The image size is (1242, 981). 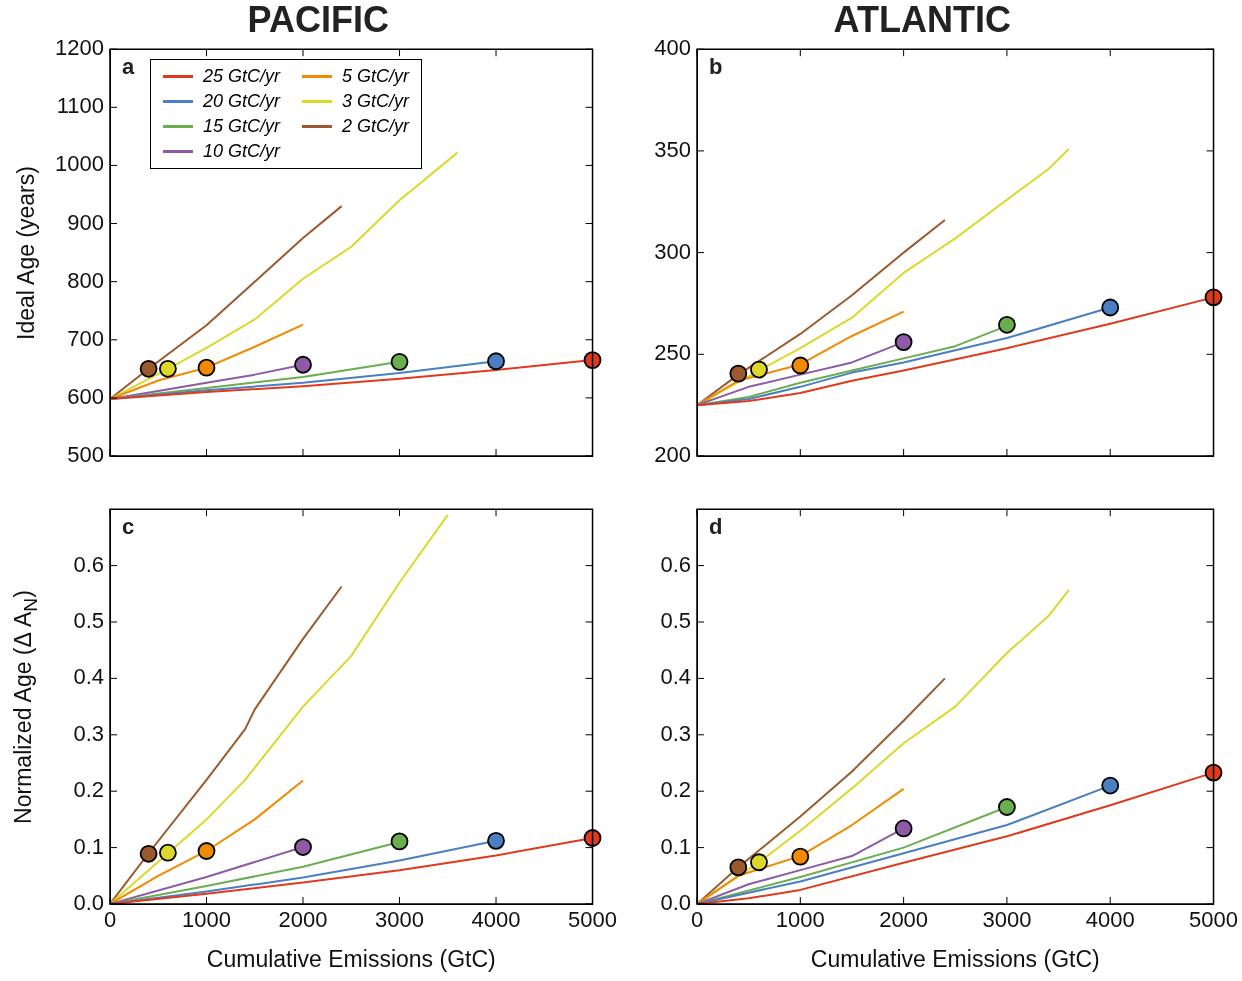 What do you see at coordinates (376, 127) in the screenshot?
I see `legend-label: 2 GtC/yr` at bounding box center [376, 127].